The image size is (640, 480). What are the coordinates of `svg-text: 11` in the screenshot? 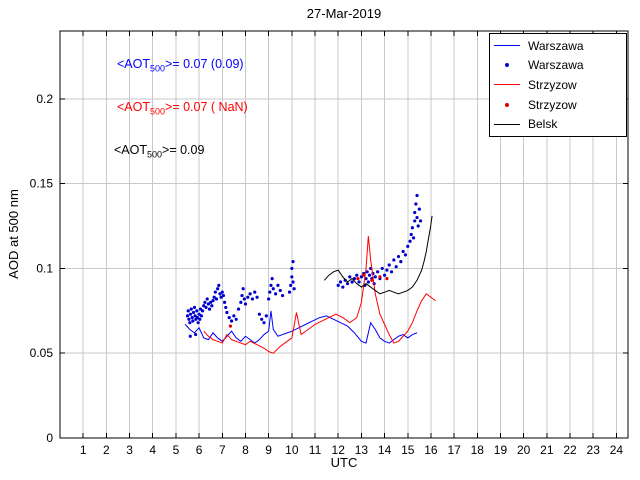 It's located at (315, 450).